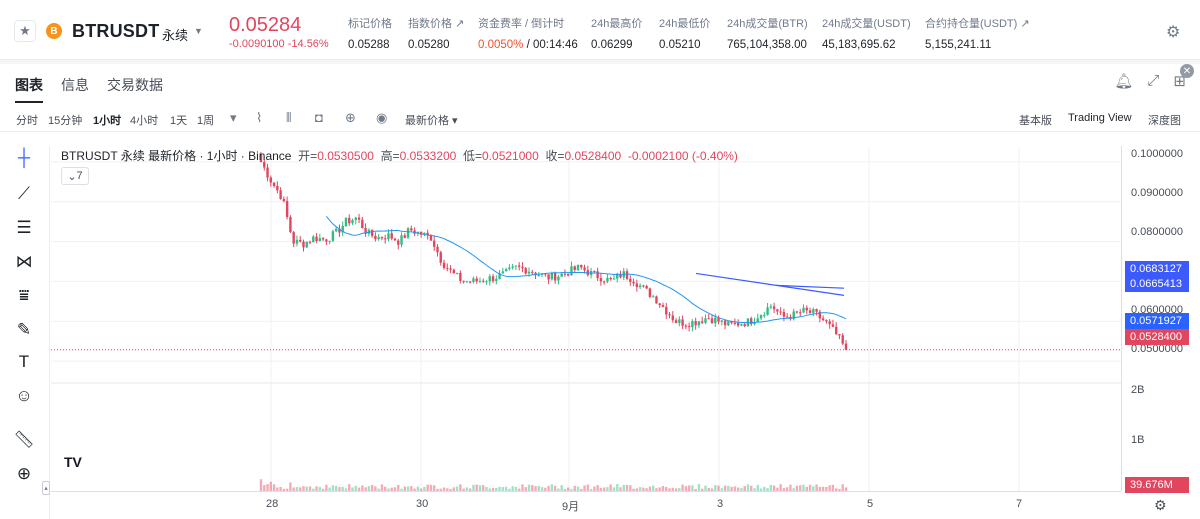  I want to click on symbol-name: BTRUSDT, so click(116, 31).